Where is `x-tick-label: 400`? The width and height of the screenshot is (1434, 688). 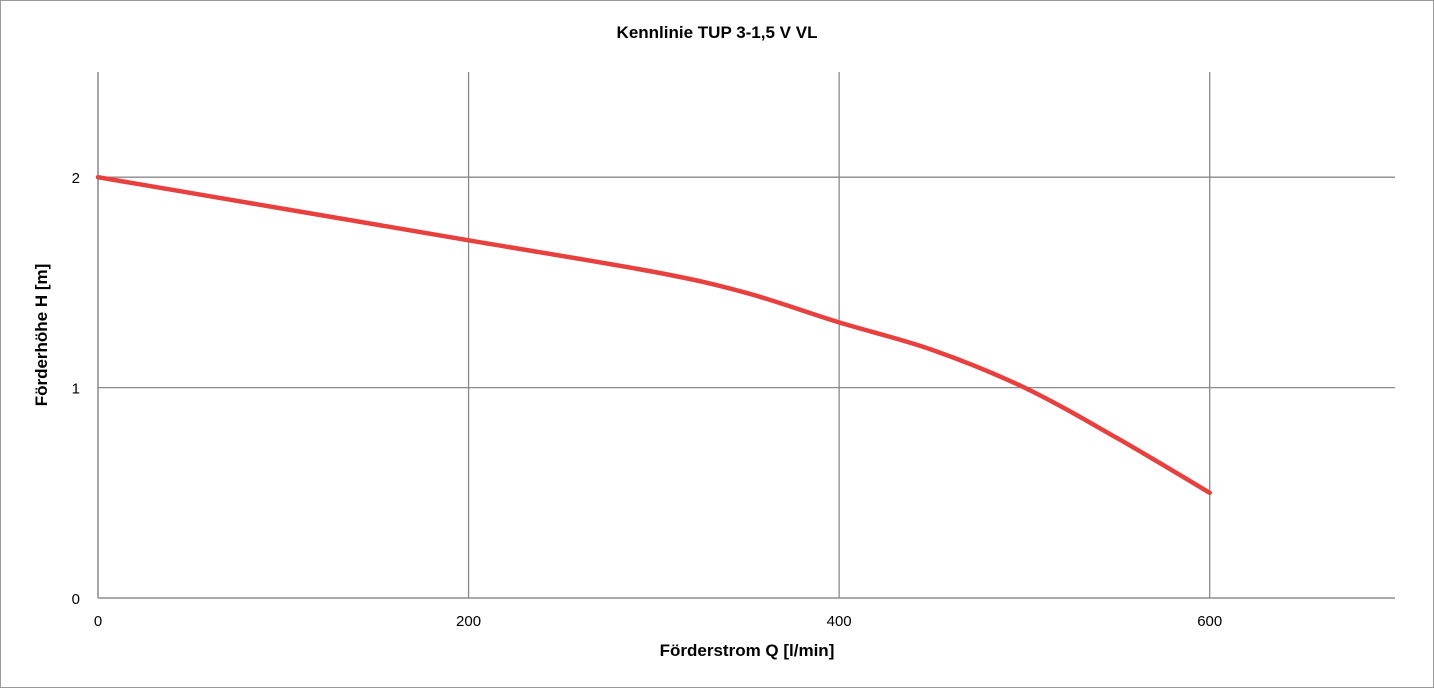 x-tick-label: 400 is located at coordinates (839, 621).